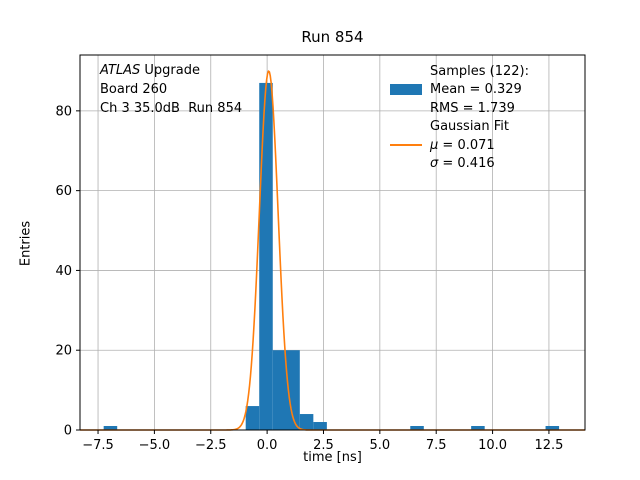 The height and width of the screenshot is (480, 640). I want to click on legend-sigma-value: = 0.416, so click(466, 164).